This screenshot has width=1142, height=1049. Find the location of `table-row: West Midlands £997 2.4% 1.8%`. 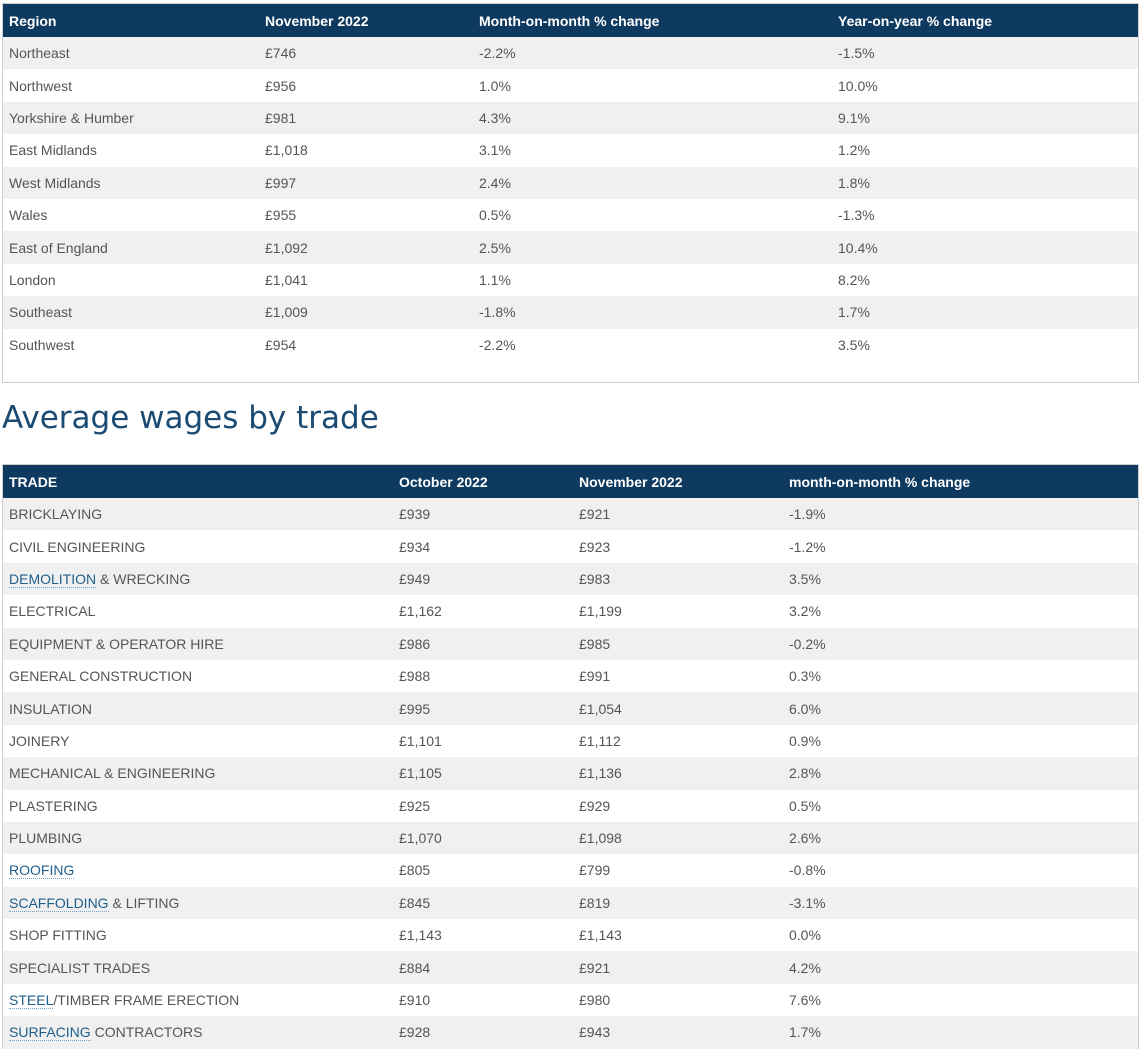

table-row: West Midlands £997 2.4% 1.8% is located at coordinates (570, 182).